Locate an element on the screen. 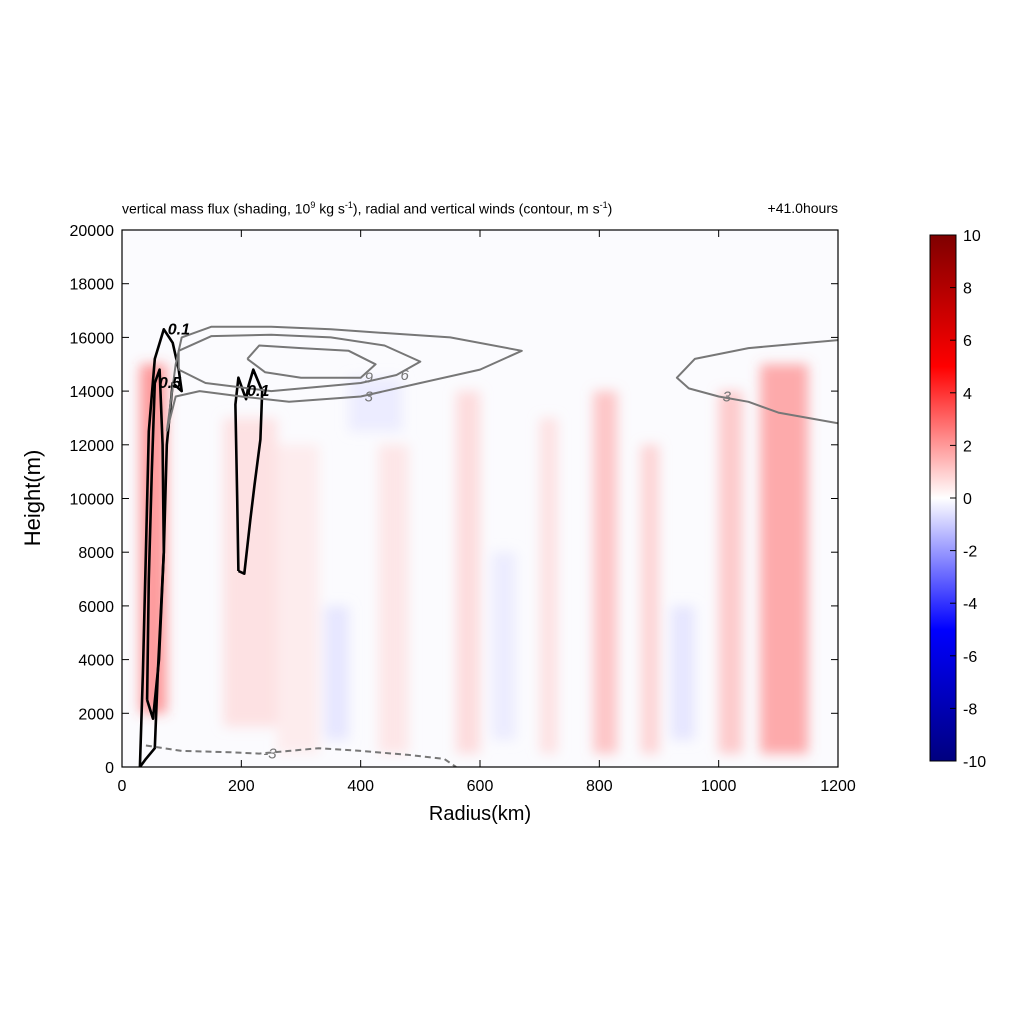 Image resolution: width=1024 pixels, height=1024 pixels. x-tick-label: 0 is located at coordinates (122, 786).